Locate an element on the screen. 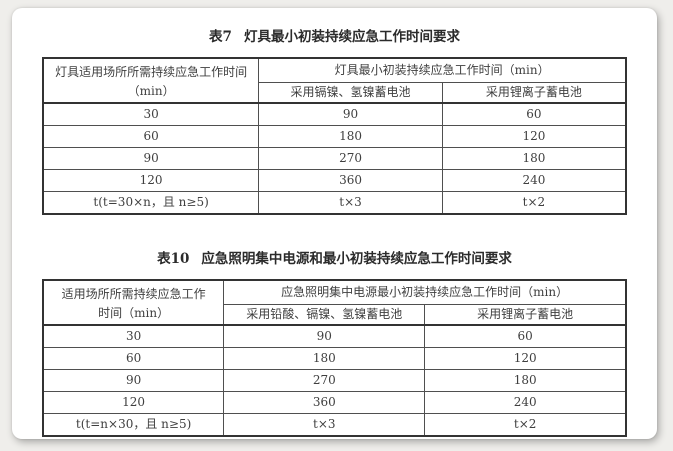 Image resolution: width=673 pixels, height=451 pixels. table10-header-row-2: 采用铅酸、镉镍、氢镍蓄电池 采用锂离子蓄电池 is located at coordinates (335, 315).